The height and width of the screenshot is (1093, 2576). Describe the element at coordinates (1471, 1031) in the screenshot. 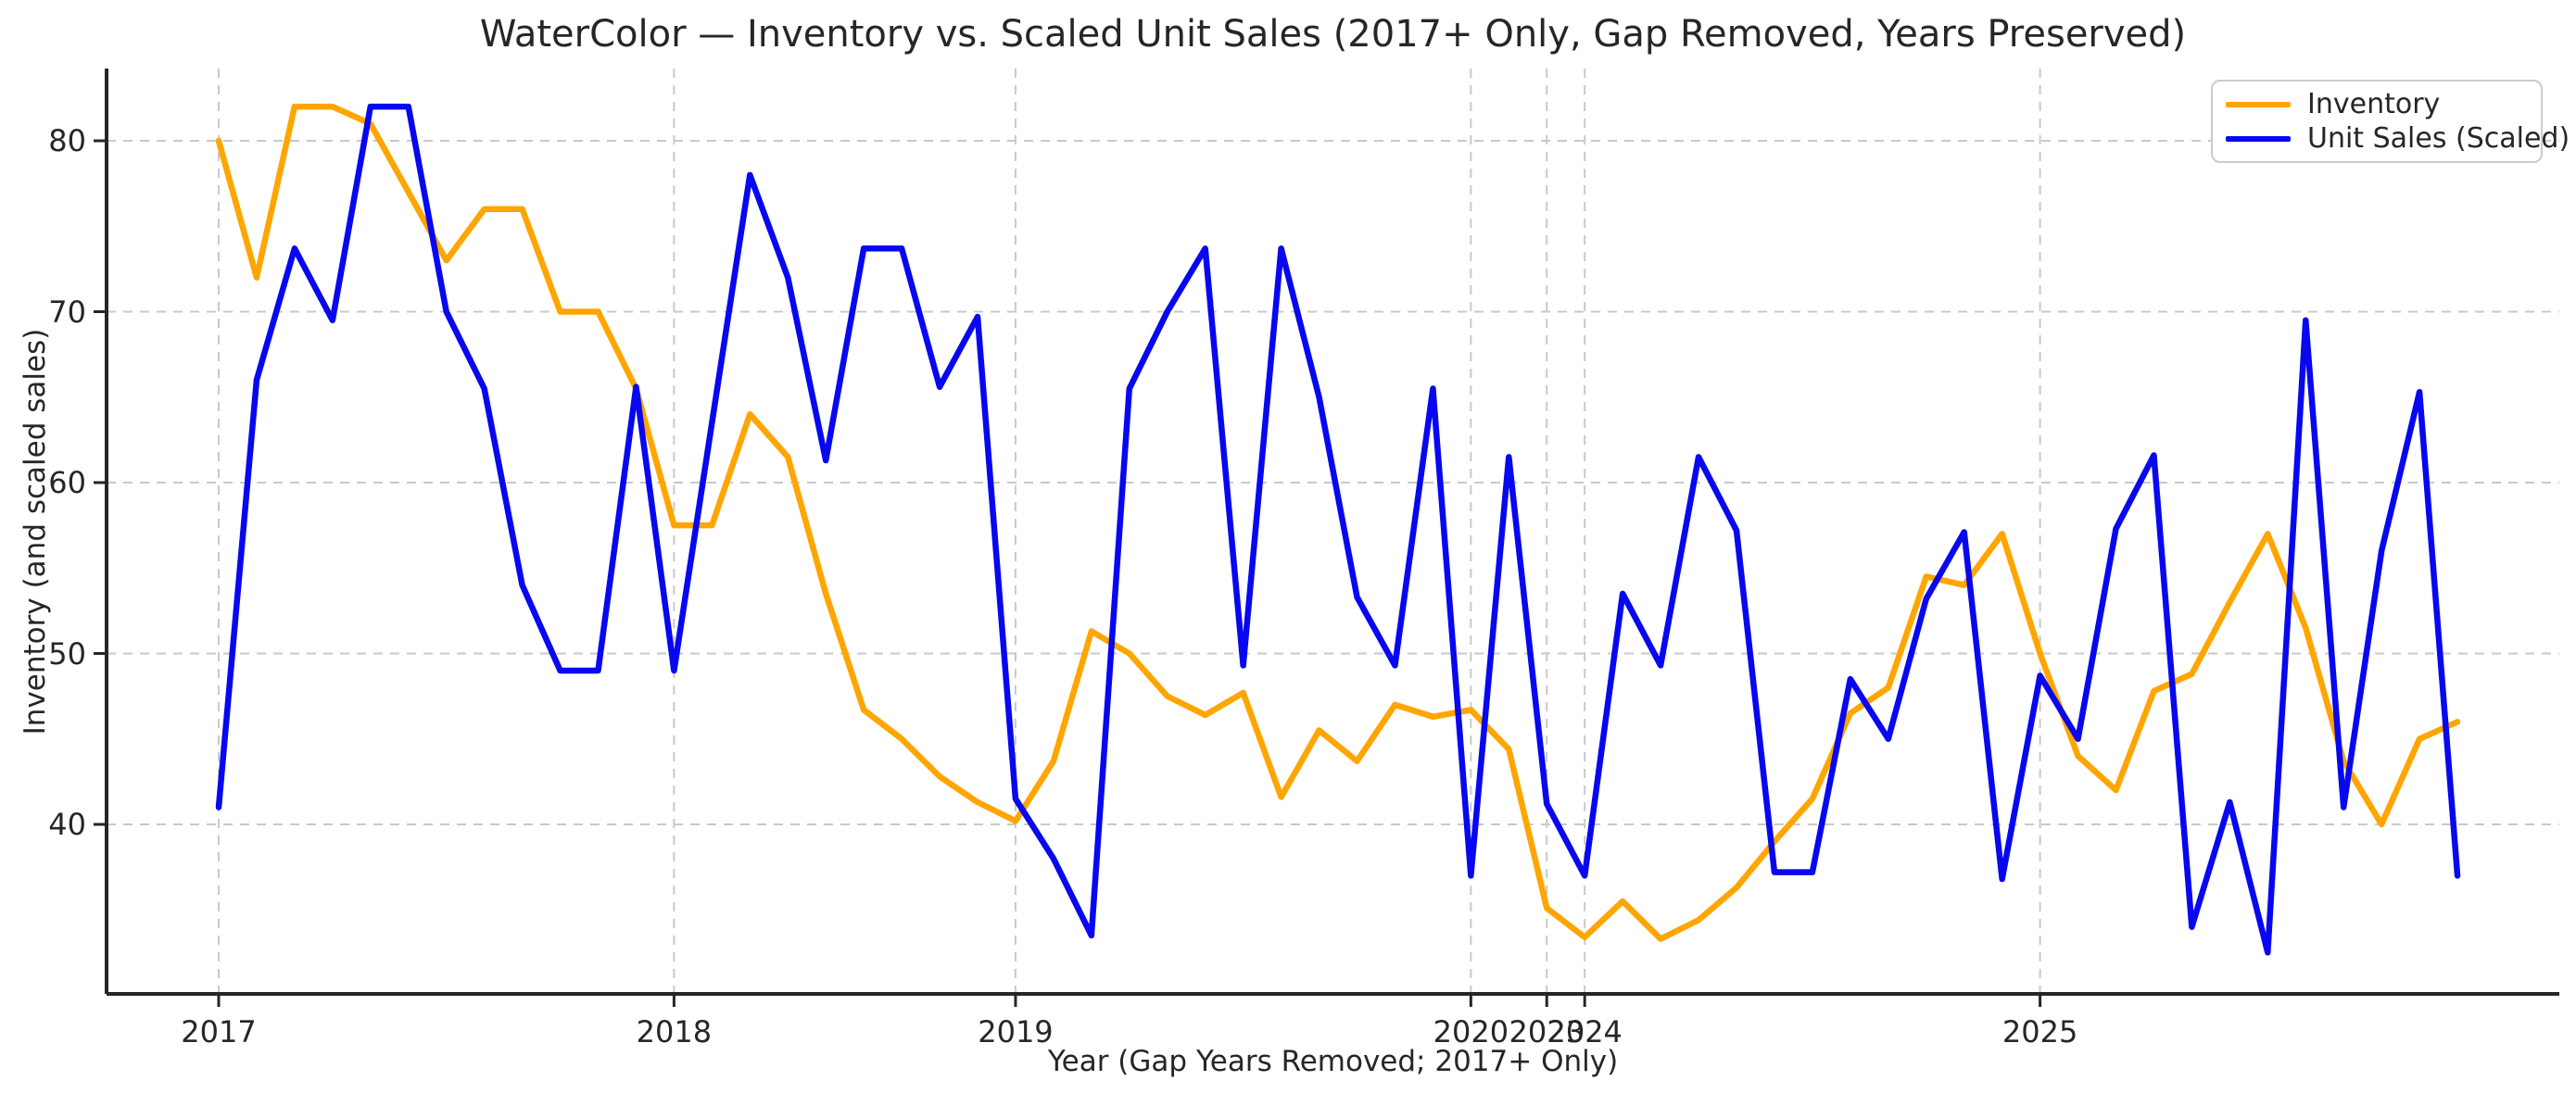

I see `x-tick-label-2020: 2020` at that location.